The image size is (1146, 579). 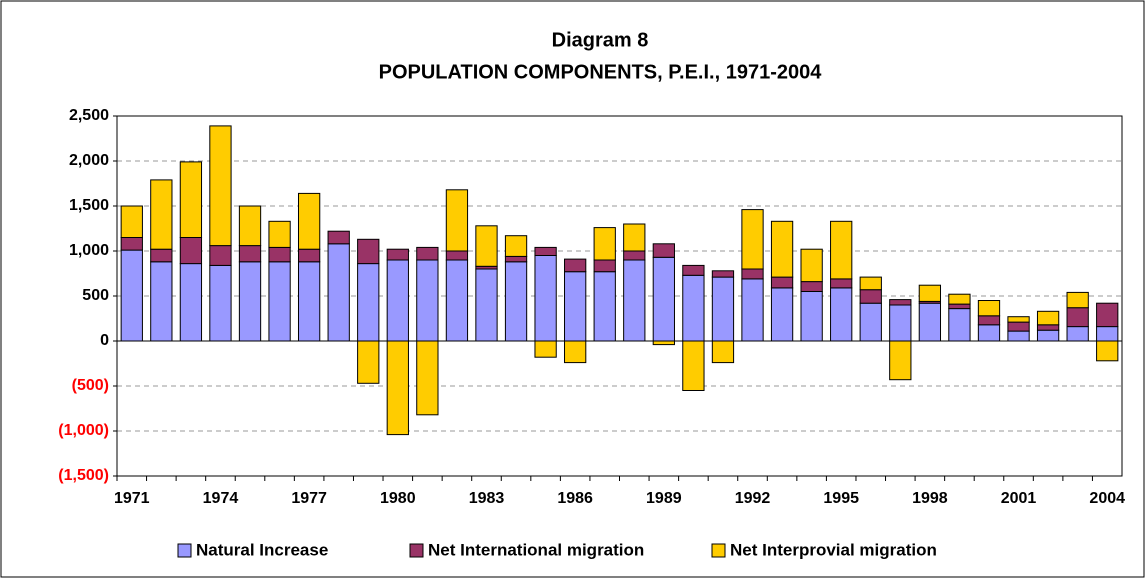 What do you see at coordinates (664, 498) in the screenshot?
I see `x-tick-label: 1989` at bounding box center [664, 498].